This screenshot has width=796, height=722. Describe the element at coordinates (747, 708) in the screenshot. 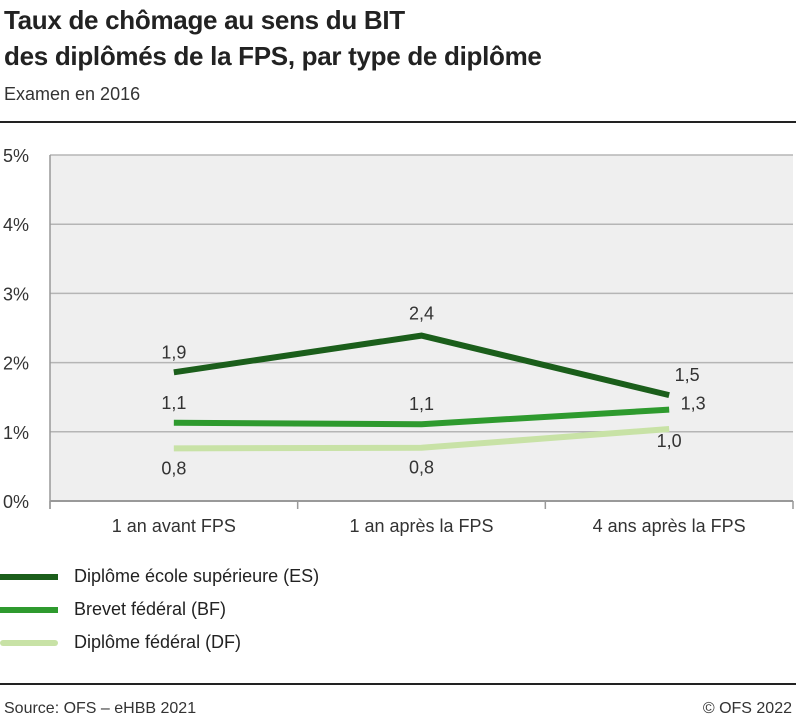

I see `copyright-note: © OFS 2022` at that location.